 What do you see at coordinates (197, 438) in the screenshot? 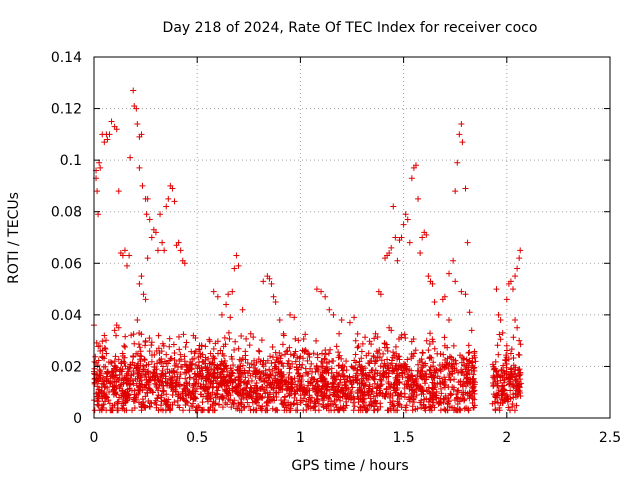
I see `x-tick-label: 0.5` at bounding box center [197, 438].